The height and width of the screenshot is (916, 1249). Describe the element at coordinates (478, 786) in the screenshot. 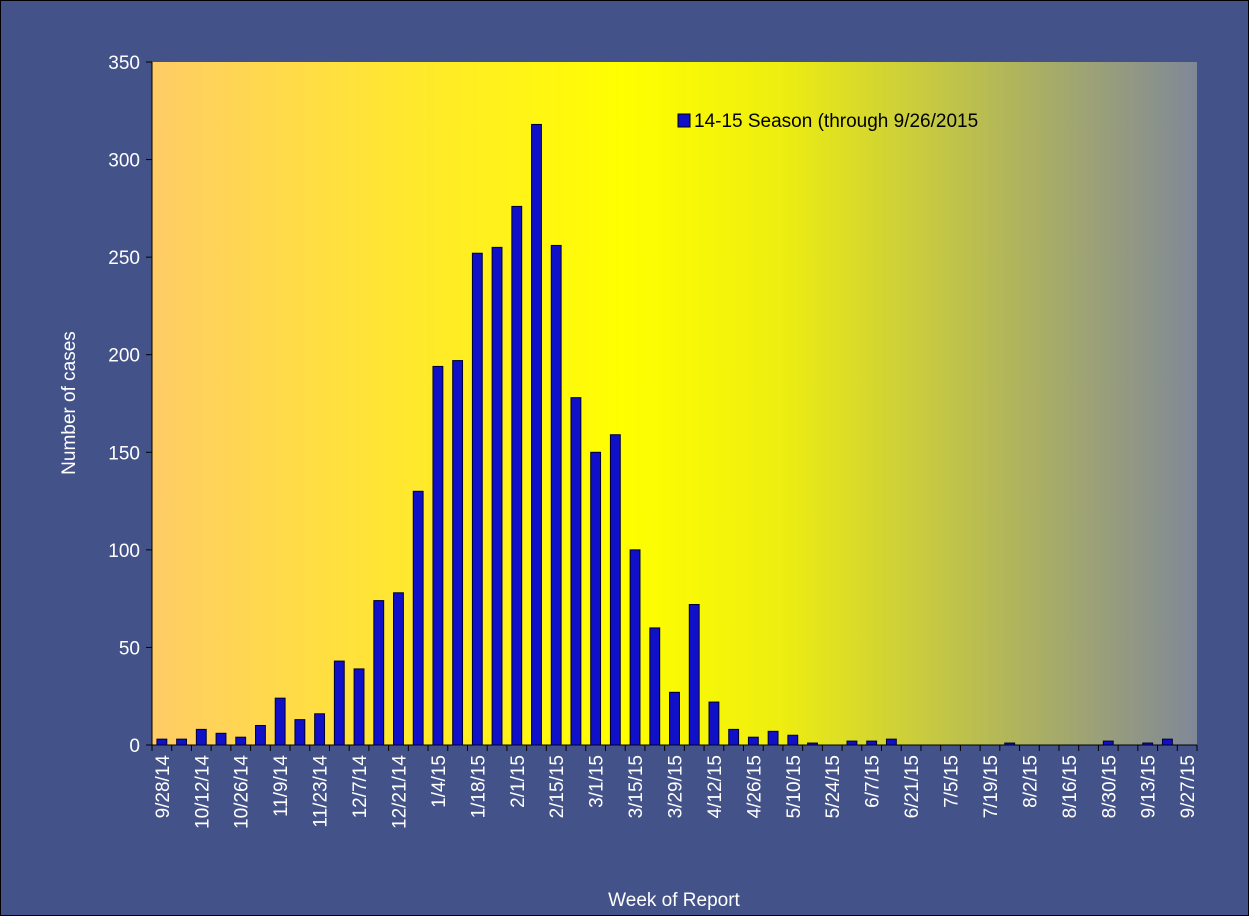

I see `x-tick-label: 1/18/15` at that location.